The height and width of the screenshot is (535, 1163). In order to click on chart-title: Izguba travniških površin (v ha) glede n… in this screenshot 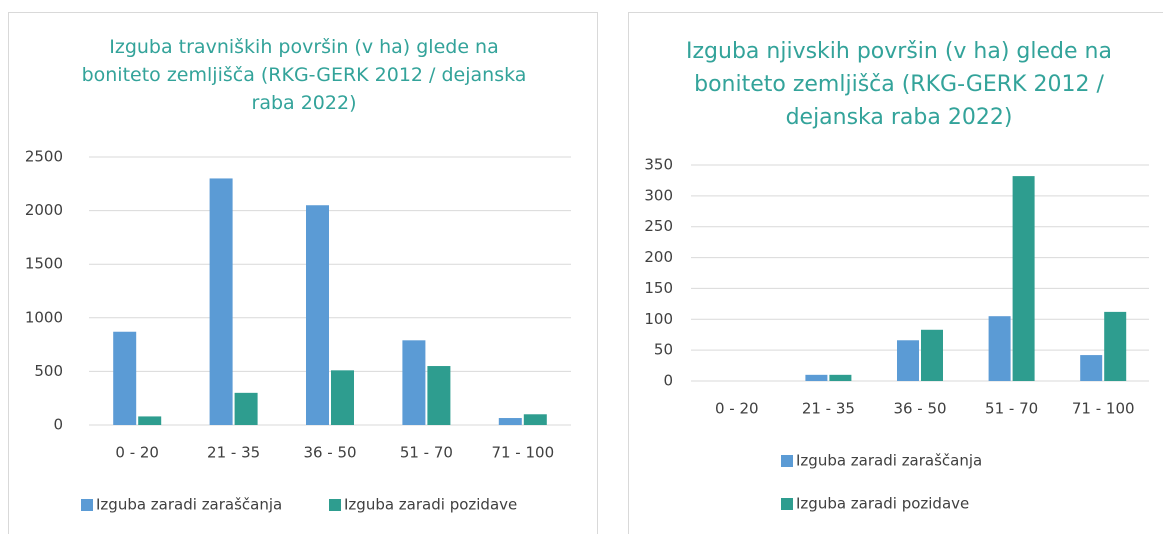, I will do `click(304, 75)`.